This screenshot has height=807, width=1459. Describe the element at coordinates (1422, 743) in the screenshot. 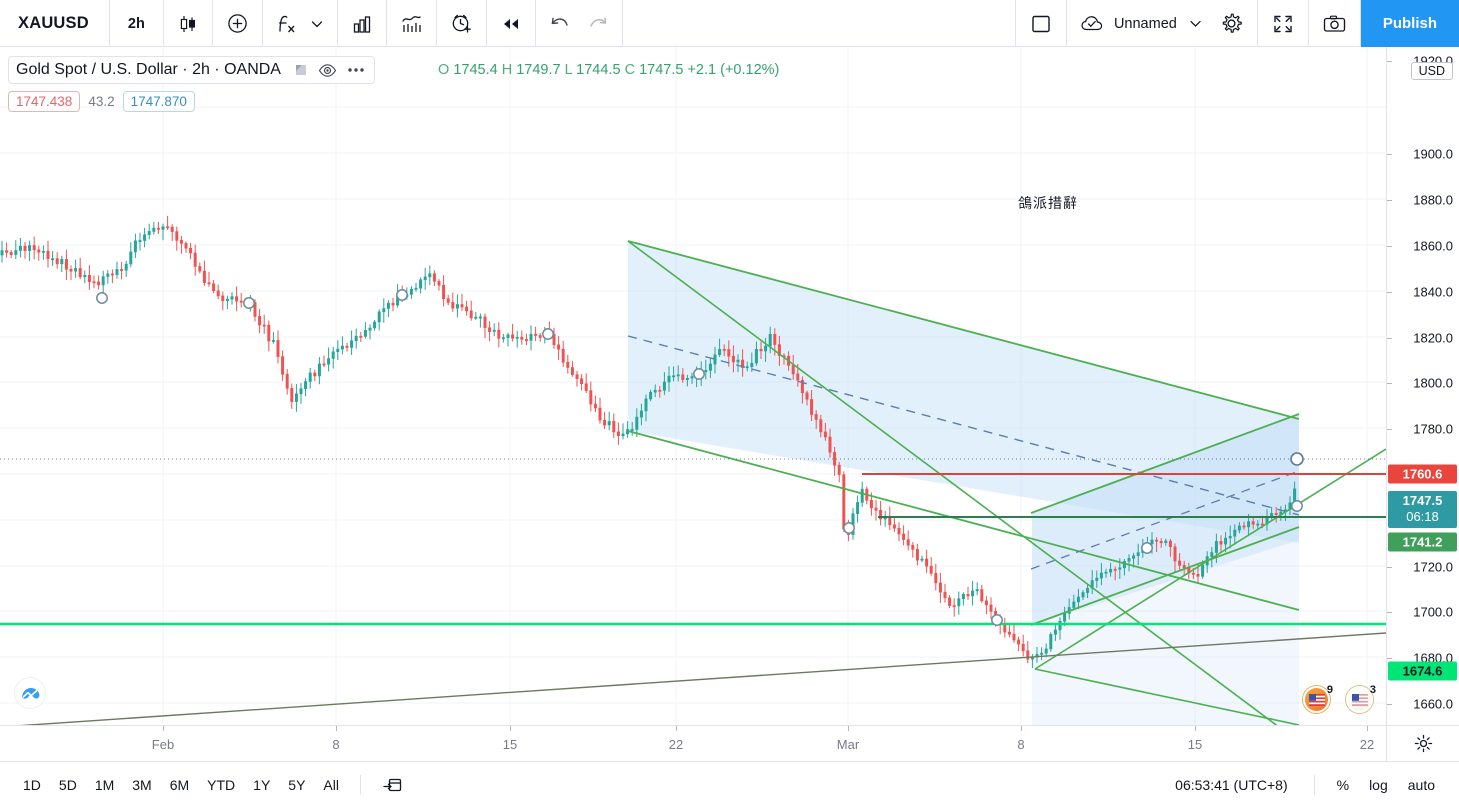

I see `time-axis-settings-button` at that location.